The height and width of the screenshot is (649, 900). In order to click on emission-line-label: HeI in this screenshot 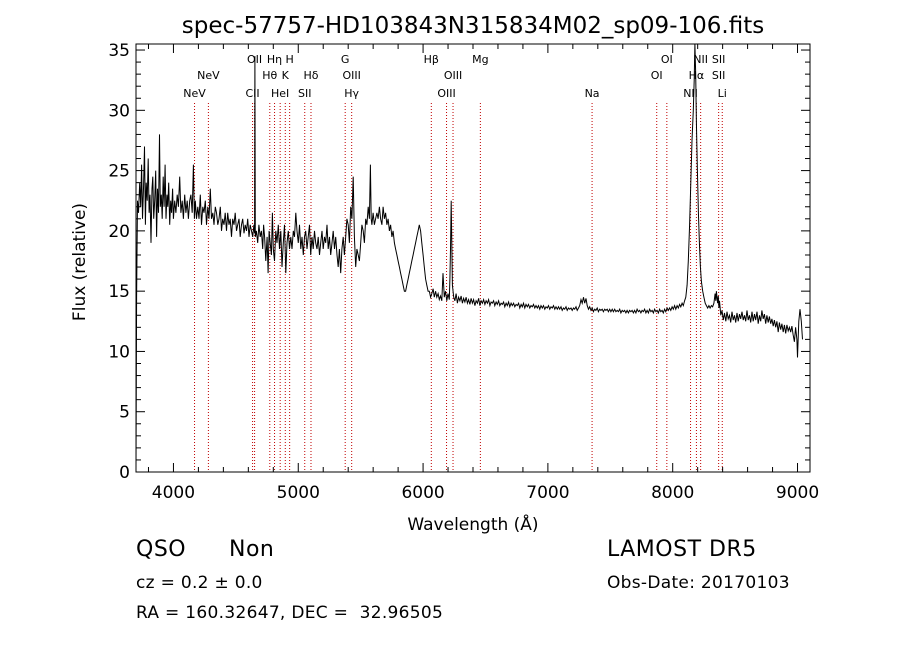, I will do `click(280, 93)`.